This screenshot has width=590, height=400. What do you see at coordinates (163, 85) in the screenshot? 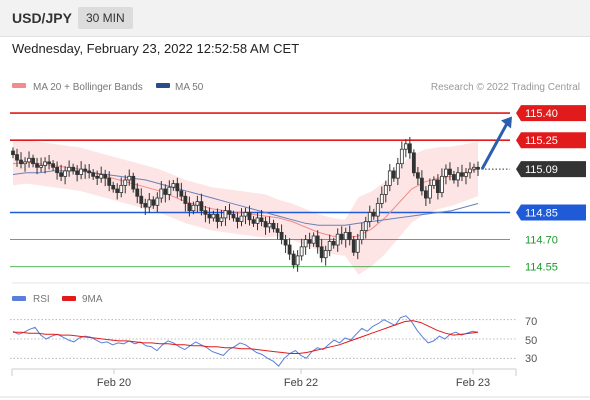
I see `legend-ma50-swatch` at bounding box center [163, 85].